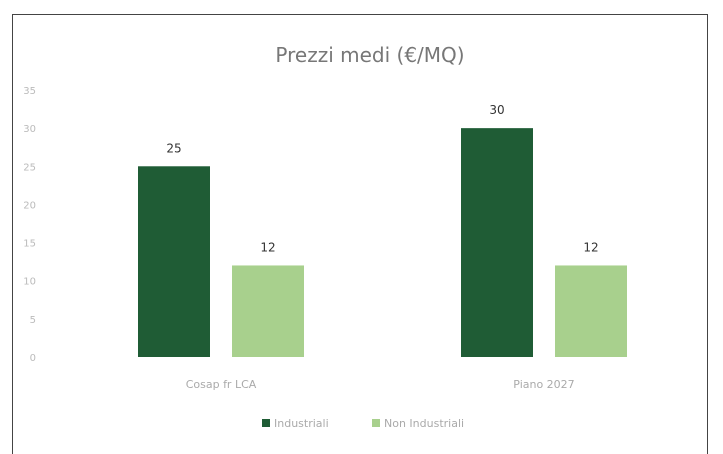 The height and width of the screenshot is (454, 723). Describe the element at coordinates (33, 358) in the screenshot. I see `y-tick-label: 0` at that location.